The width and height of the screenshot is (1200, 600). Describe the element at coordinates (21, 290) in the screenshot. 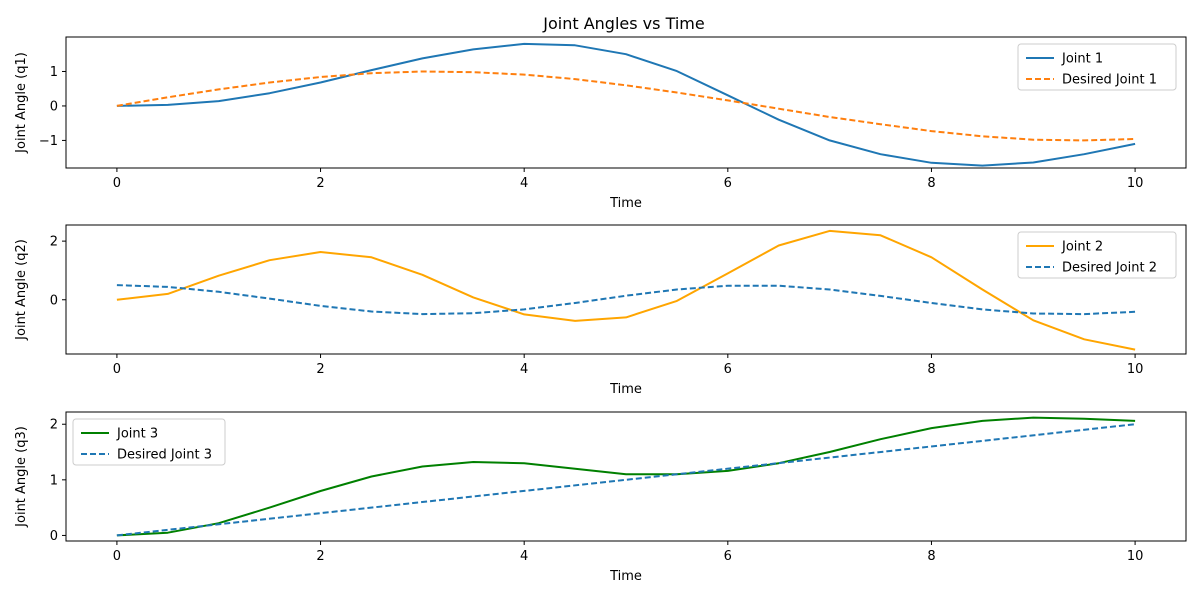

I see `y-axis-label: Joint Angle (q2)` at that location.